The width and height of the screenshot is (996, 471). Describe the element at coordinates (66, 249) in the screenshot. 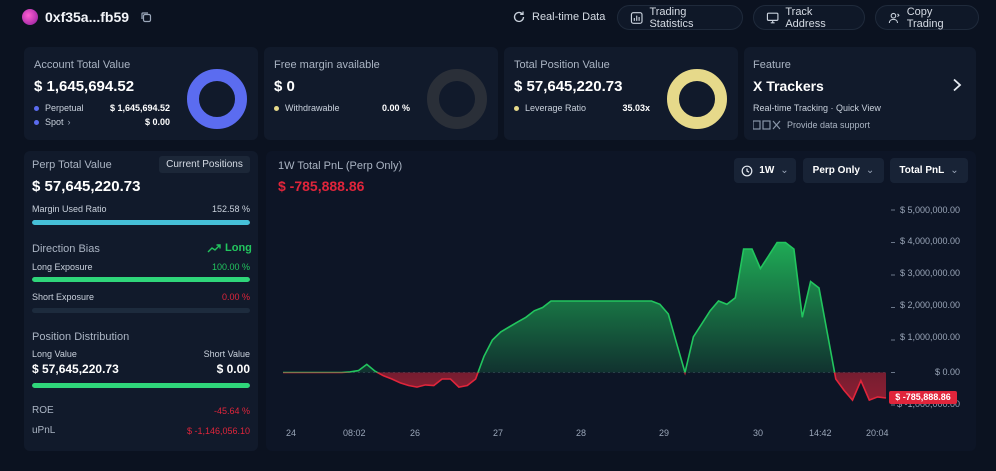

I see `direction-bias-label: Direction Bias` at that location.